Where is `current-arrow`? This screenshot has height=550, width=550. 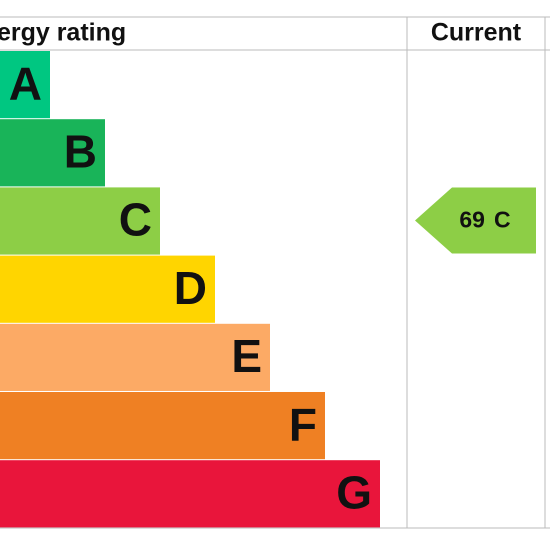 current-arrow is located at coordinates (475, 220).